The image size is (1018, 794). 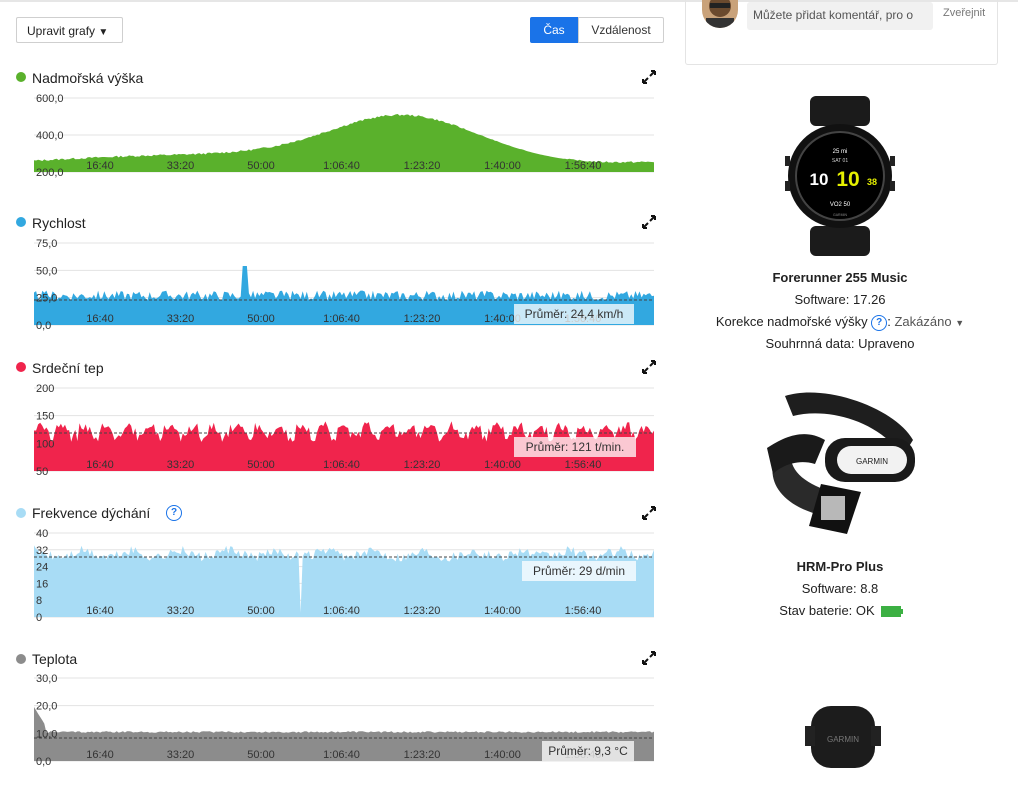 I want to click on y-tick-label: 200,0, so click(x=50, y=173).